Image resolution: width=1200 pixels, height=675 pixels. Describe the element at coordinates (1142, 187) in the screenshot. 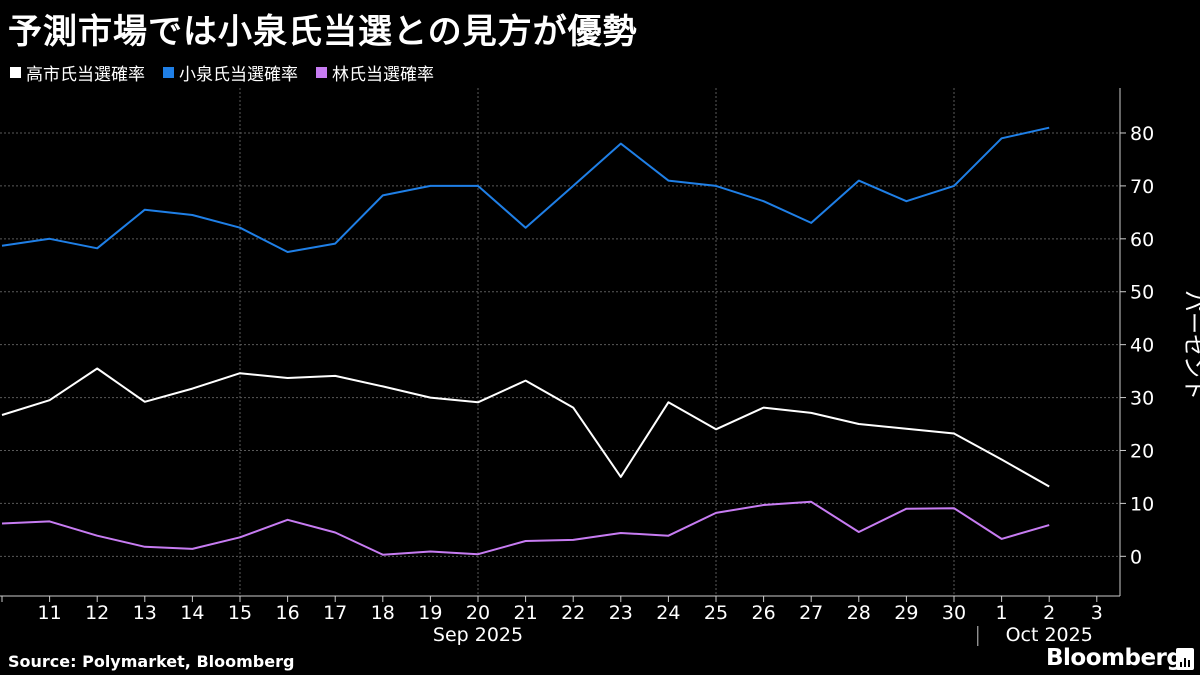

I see `y-tick-label: 70` at that location.